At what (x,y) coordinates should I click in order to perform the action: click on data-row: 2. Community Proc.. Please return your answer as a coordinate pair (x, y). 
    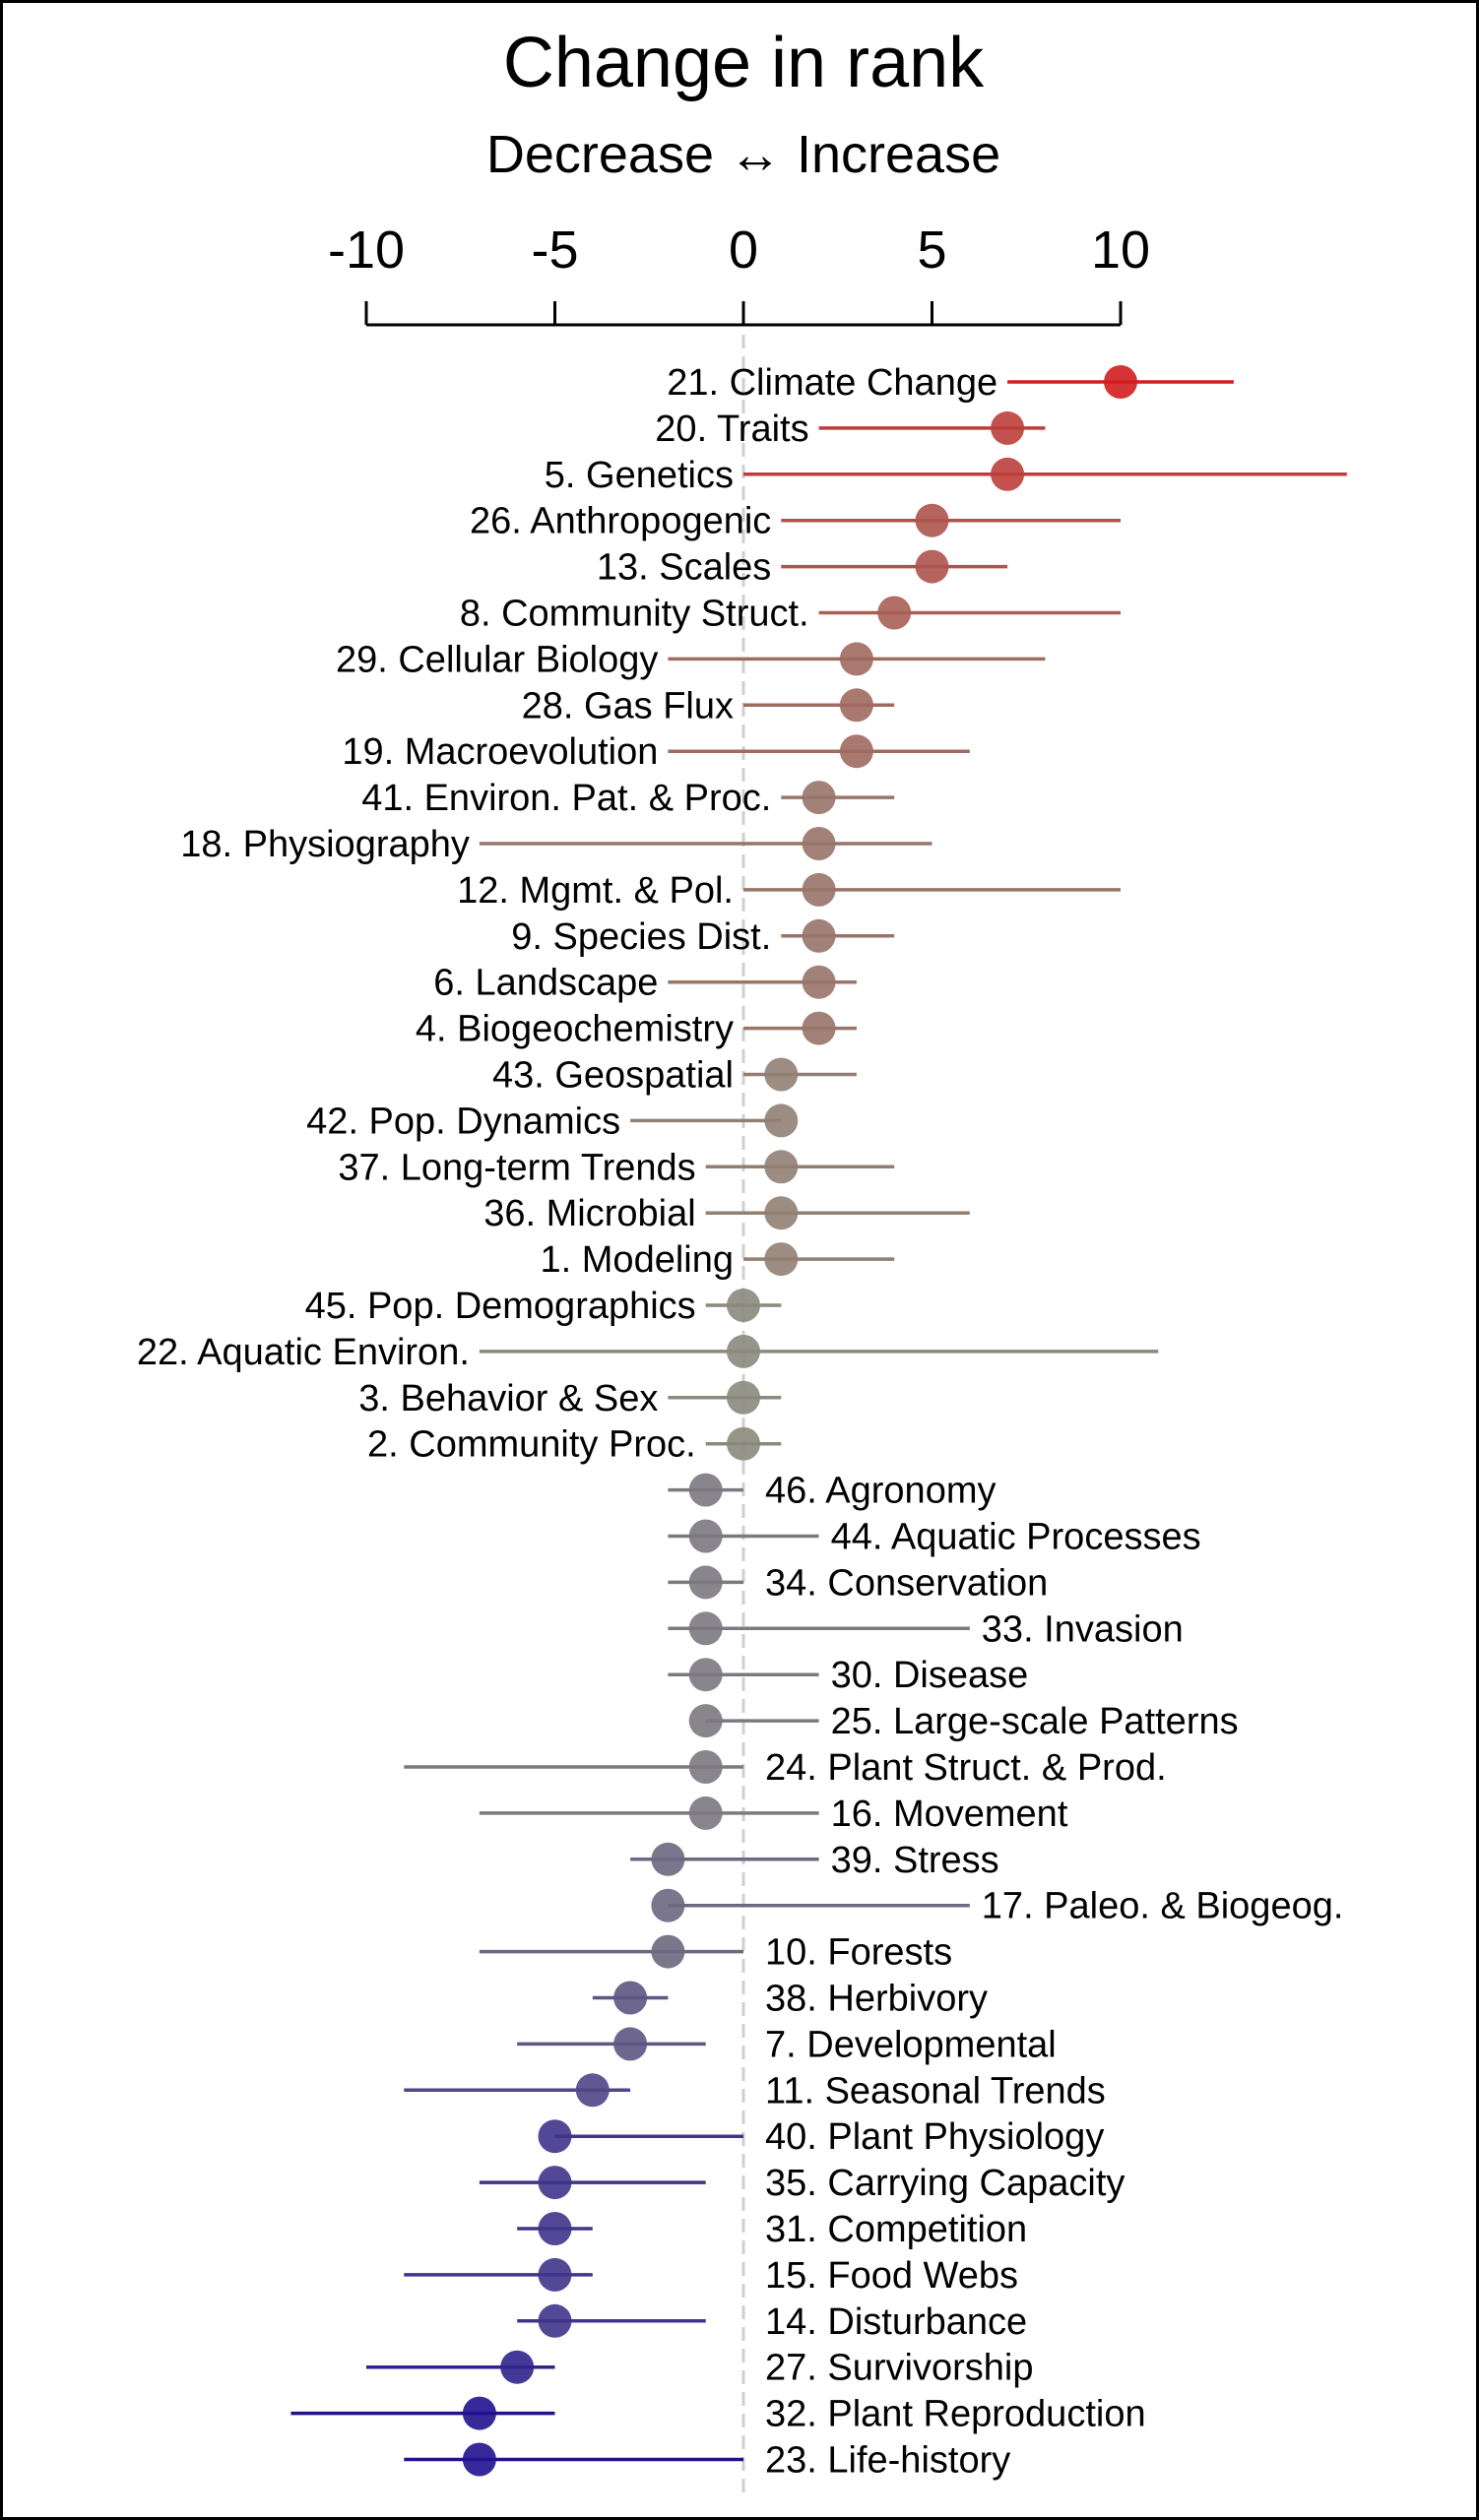
    Looking at the image, I should click on (574, 1445).